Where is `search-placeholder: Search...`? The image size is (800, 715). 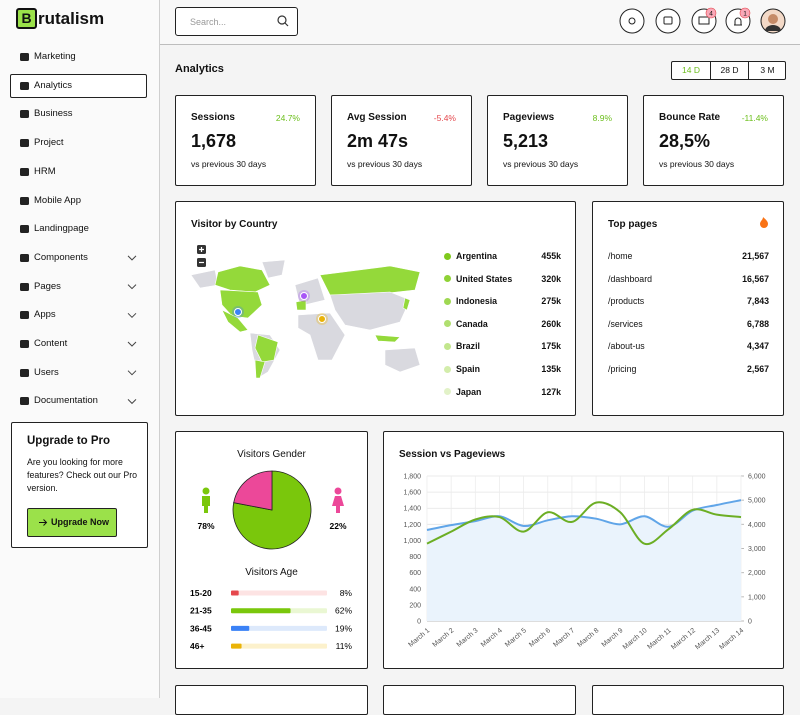 search-placeholder: Search... is located at coordinates (208, 22).